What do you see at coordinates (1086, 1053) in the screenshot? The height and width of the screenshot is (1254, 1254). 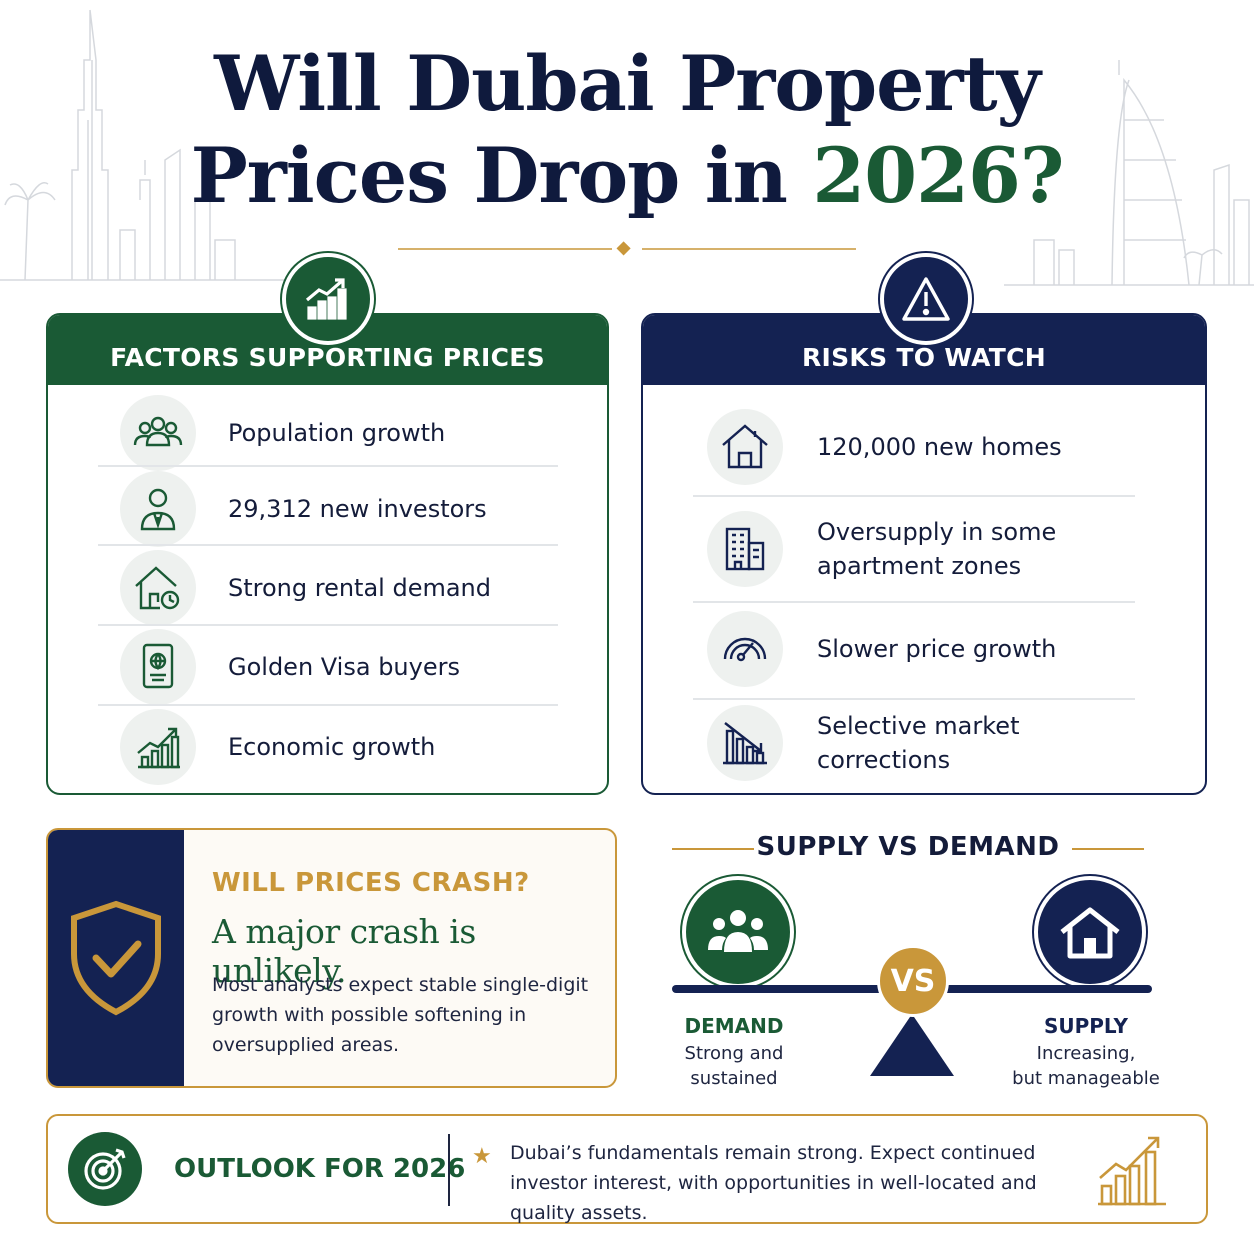 I see `supply-sub-line-1: Increasing,` at bounding box center [1086, 1053].